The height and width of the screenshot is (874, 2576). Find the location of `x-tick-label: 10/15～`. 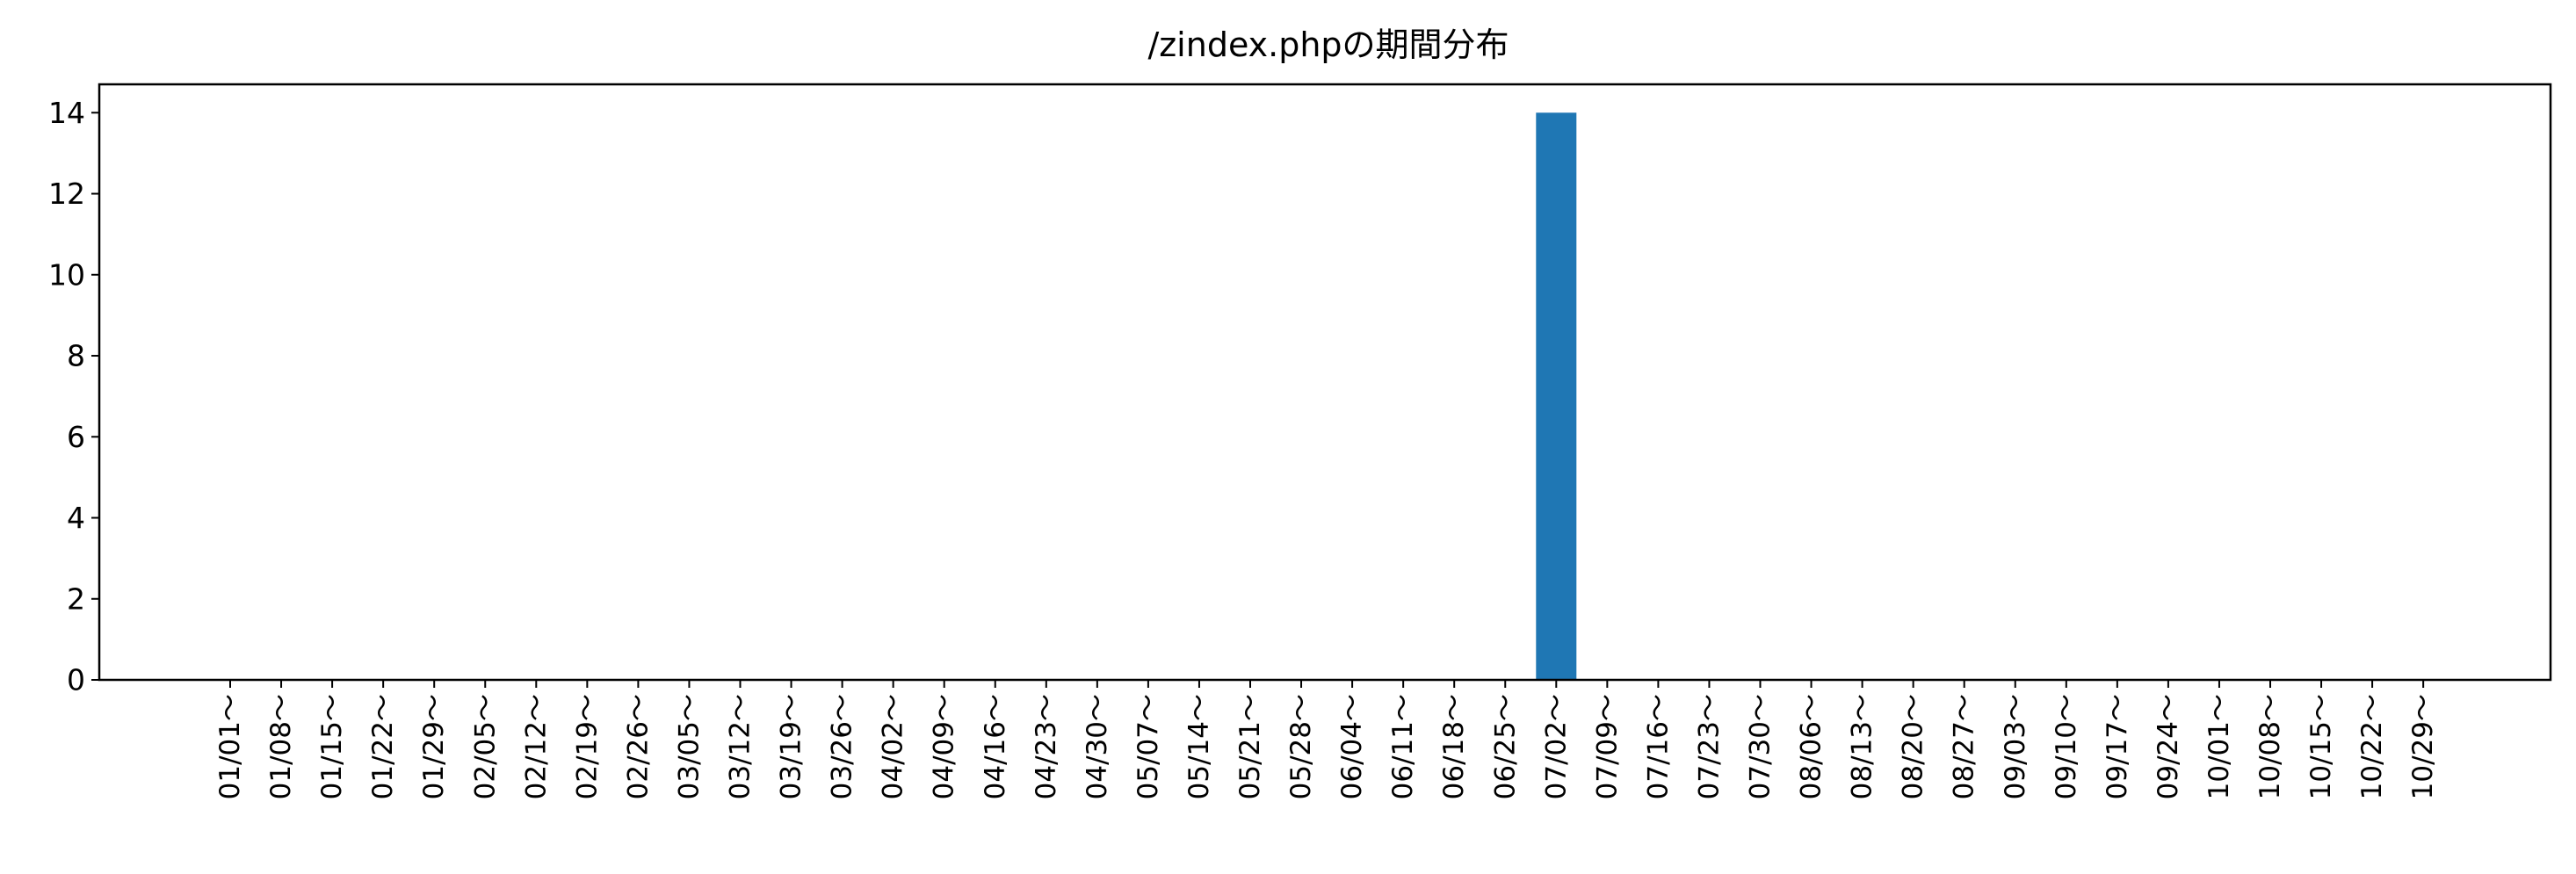

x-tick-label: 10/15～ is located at coordinates (2321, 746).